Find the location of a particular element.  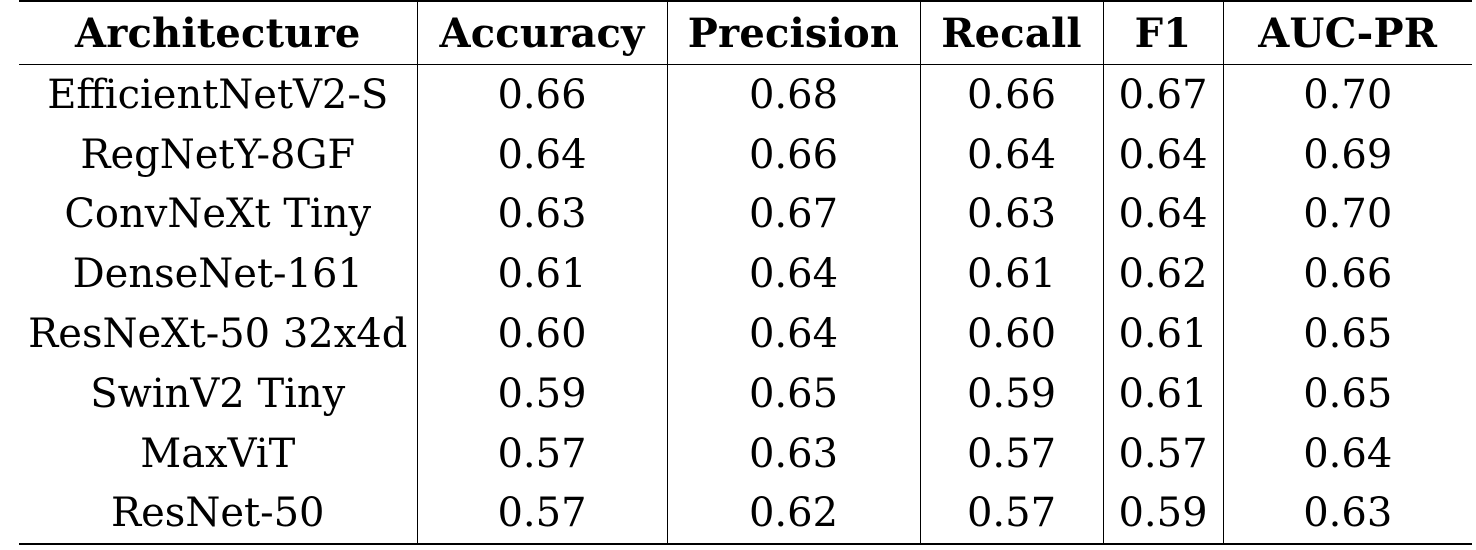

cell-precision: 0.62 is located at coordinates (793, 514).